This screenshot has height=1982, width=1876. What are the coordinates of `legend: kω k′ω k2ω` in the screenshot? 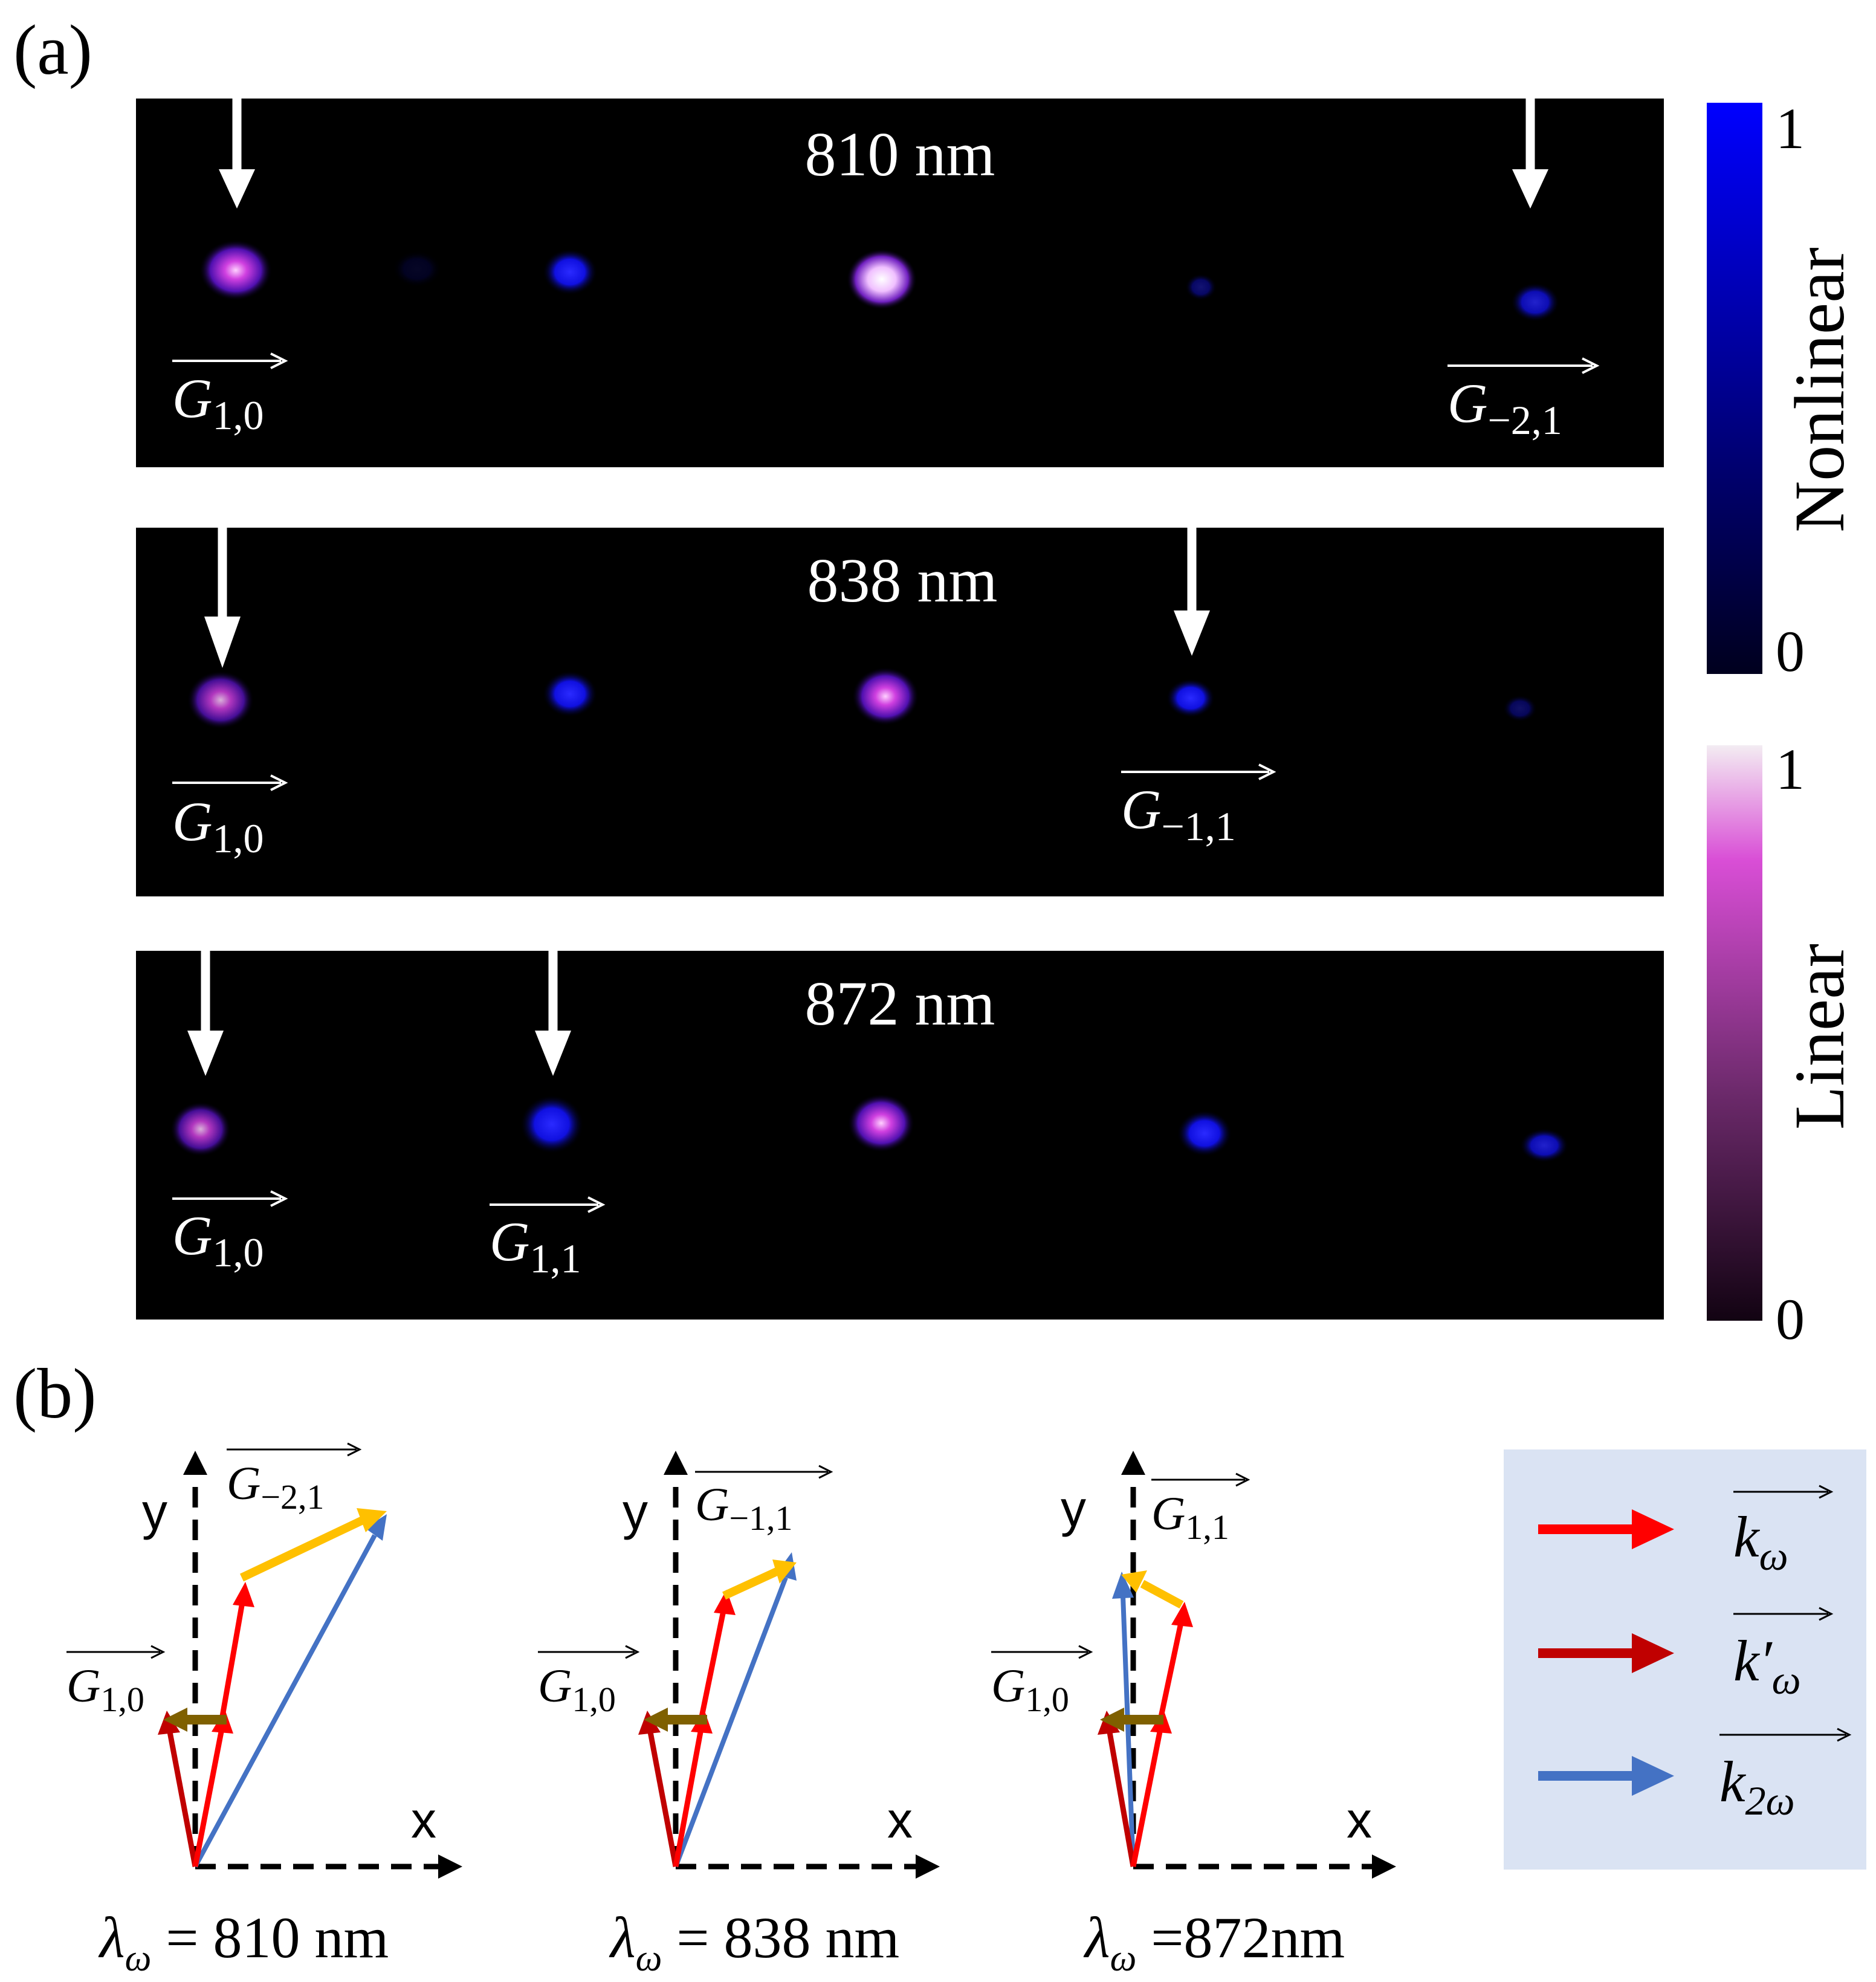 It's located at (1685, 1659).